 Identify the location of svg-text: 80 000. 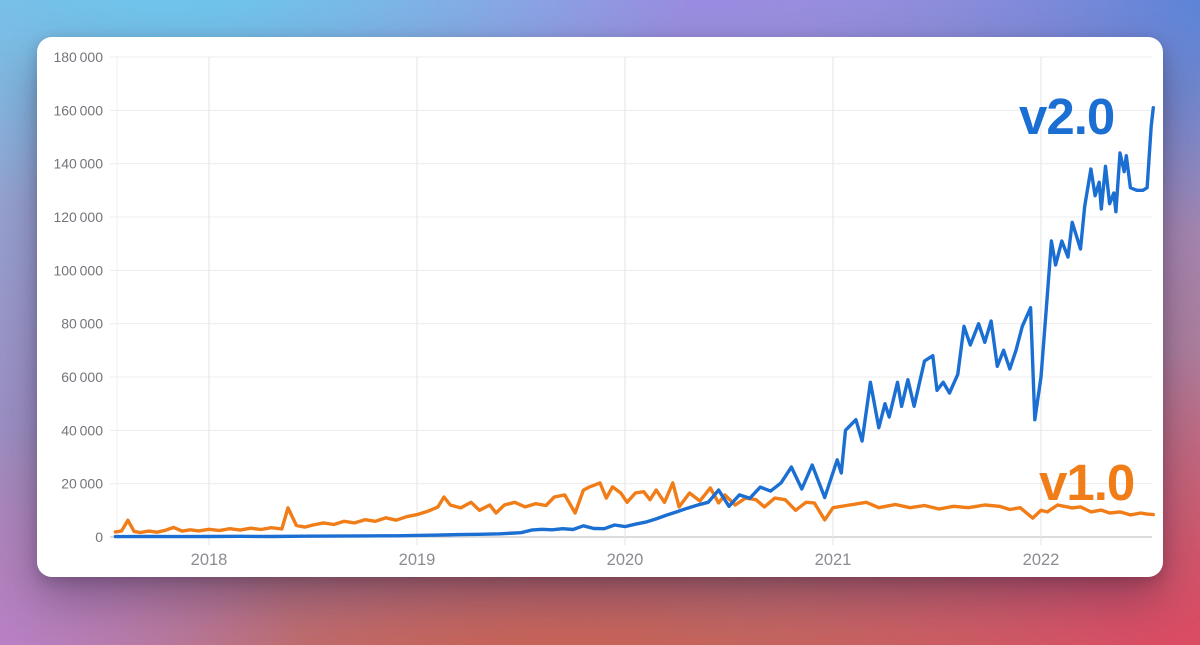
(82, 324).